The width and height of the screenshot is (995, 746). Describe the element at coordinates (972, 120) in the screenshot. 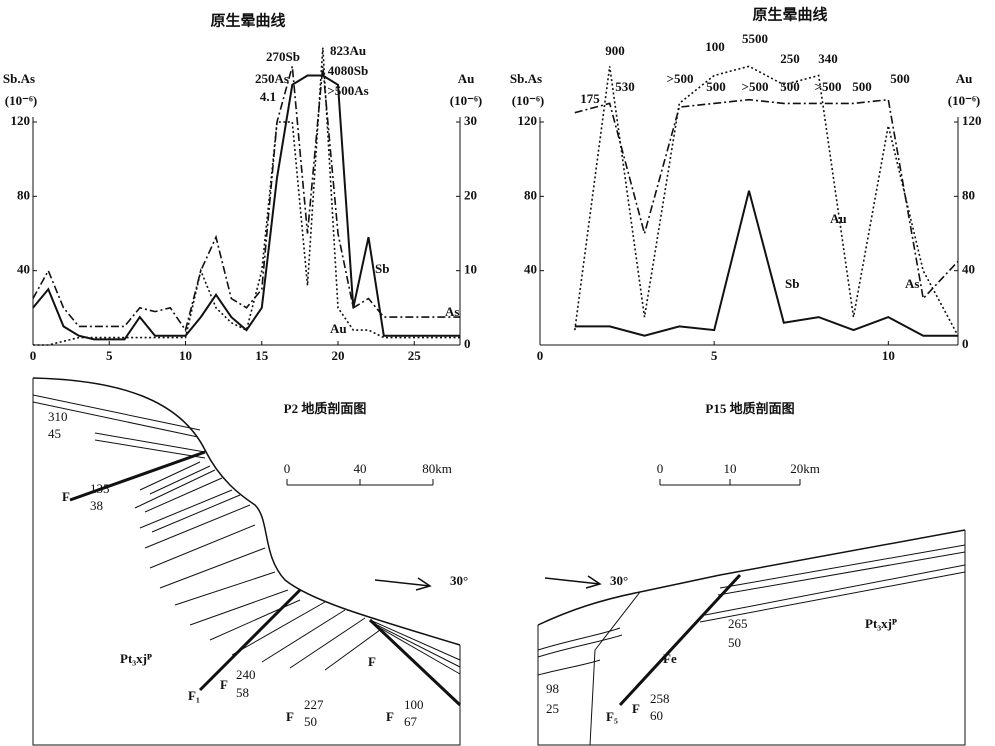

I see `y2-tick-label: 120` at that location.